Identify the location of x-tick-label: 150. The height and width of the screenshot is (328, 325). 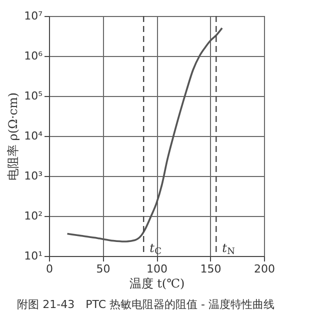
(211, 269).